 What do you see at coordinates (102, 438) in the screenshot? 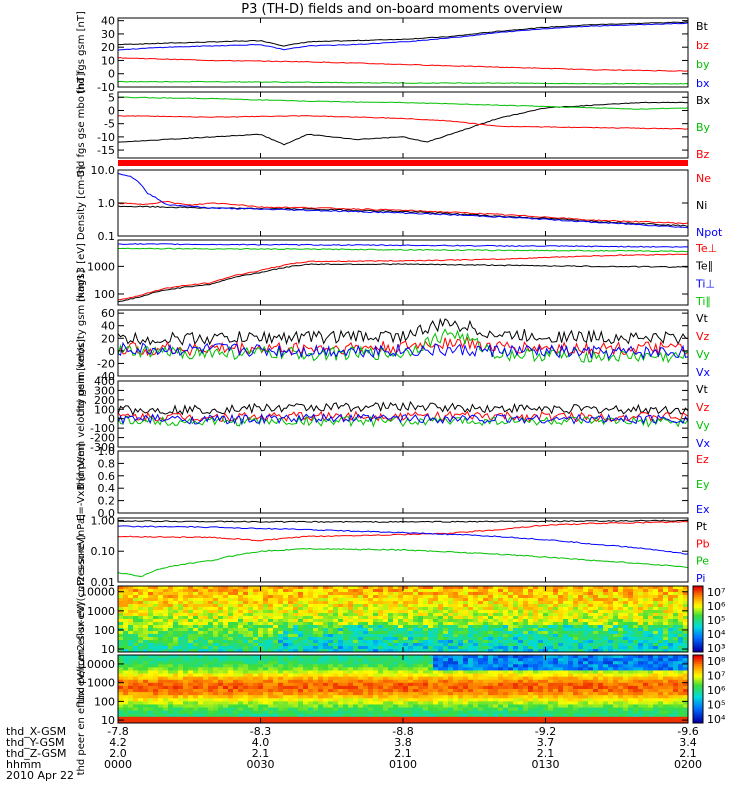
I see `y-tick-label: -200` at bounding box center [102, 438].